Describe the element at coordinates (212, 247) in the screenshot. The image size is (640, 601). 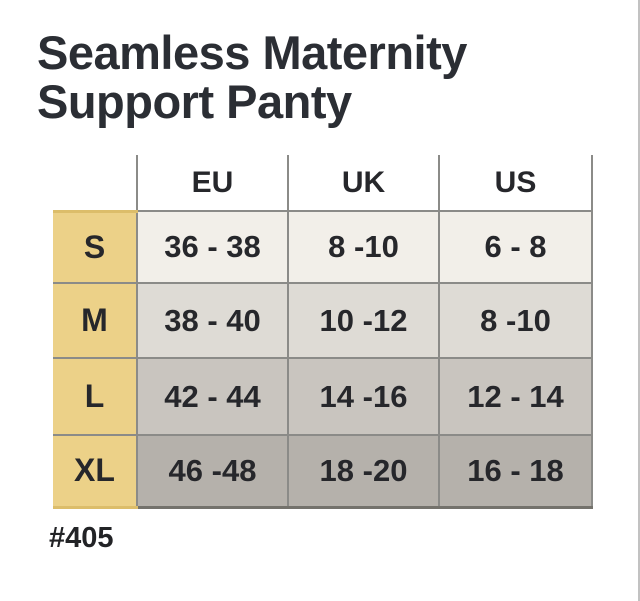
I see `cell-s-eu: 36 - 38` at that location.